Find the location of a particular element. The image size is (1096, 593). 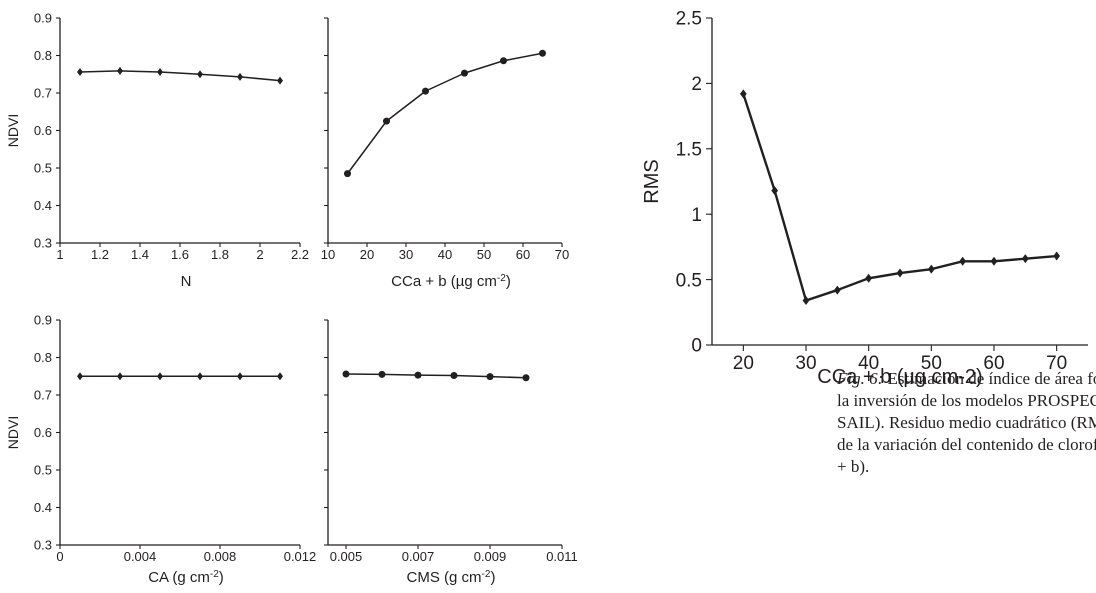

y-tick-label: 1 is located at coordinates (696, 215).